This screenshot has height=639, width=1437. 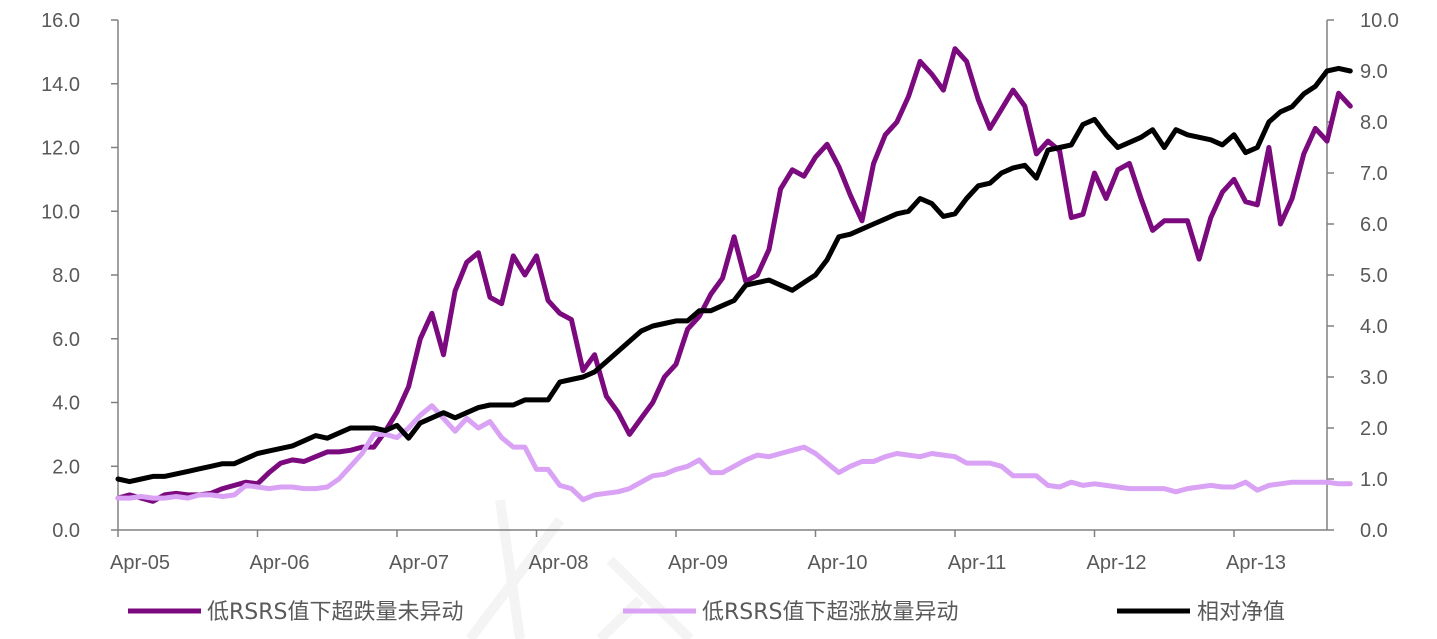 I want to click on left-tick-label: 0.0, so click(x=66, y=531).